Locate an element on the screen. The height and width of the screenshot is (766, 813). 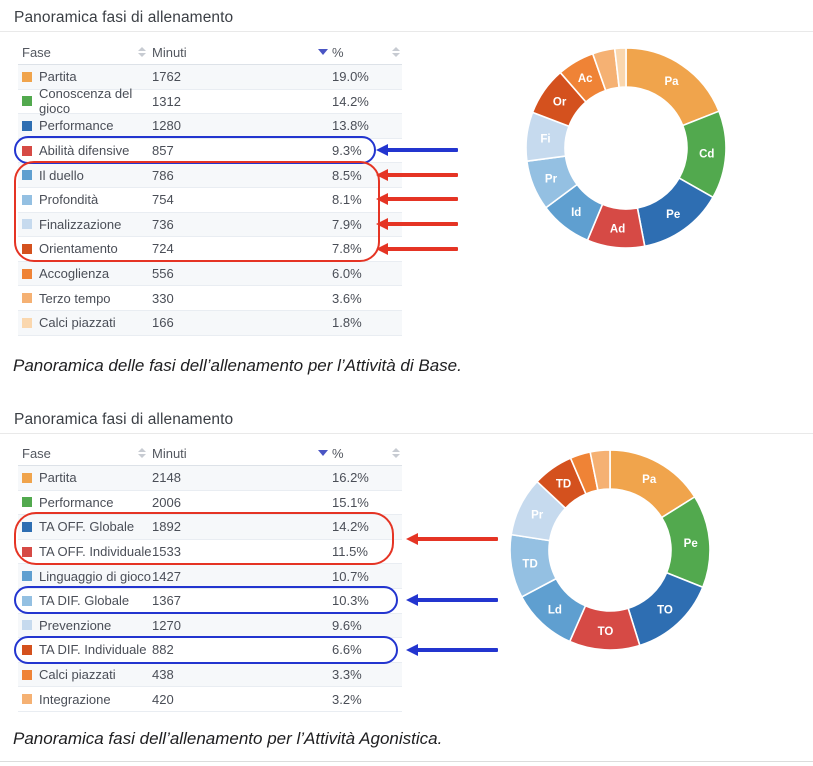
phase-label: Calci piazzati is located at coordinates (77, 323).